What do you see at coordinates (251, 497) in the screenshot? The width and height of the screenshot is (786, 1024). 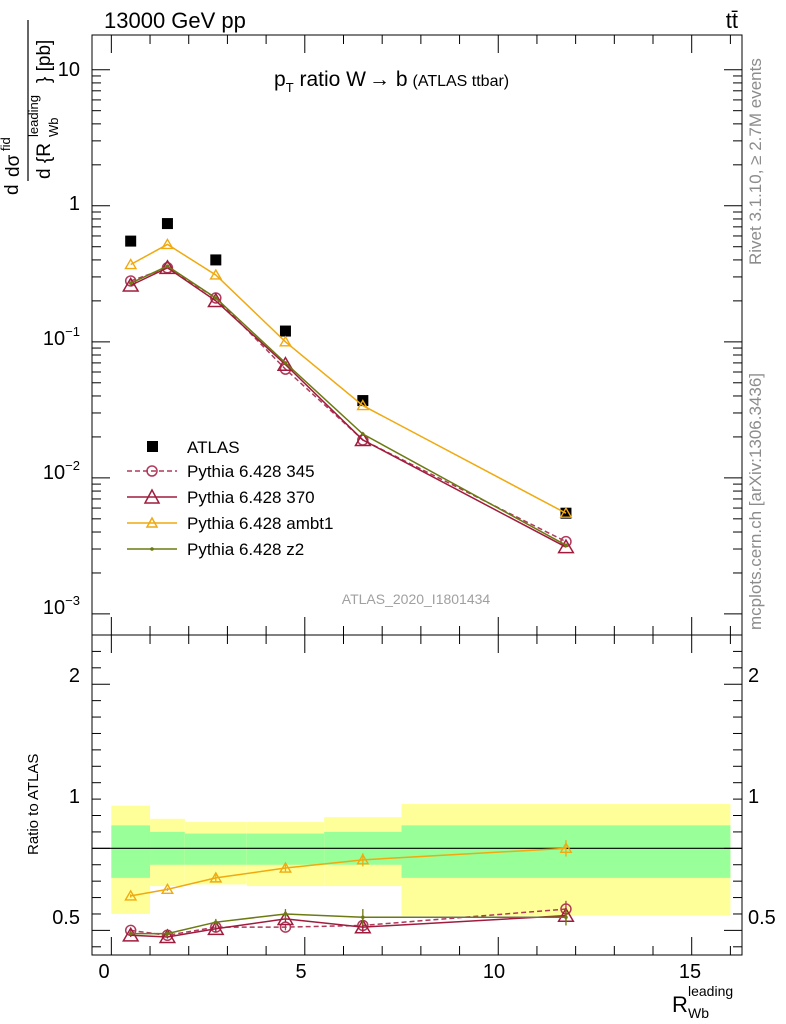 I see `svg-text: Pythia 6.428 370` at bounding box center [251, 497].